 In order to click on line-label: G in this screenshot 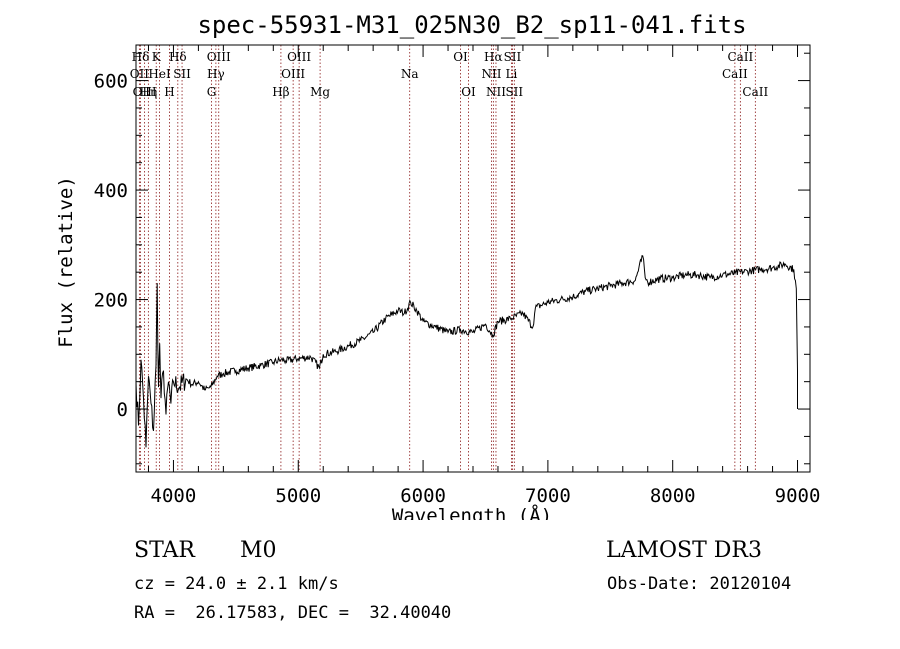, I will do `click(212, 92)`.